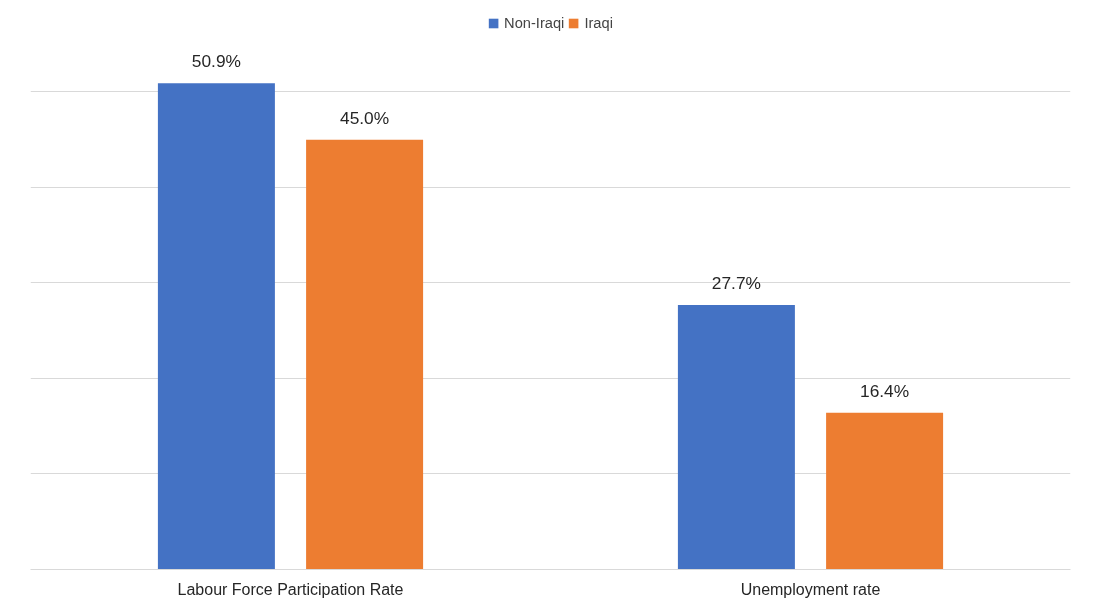 The image size is (1099, 607). I want to click on legend-label: Iraqi, so click(598, 23).